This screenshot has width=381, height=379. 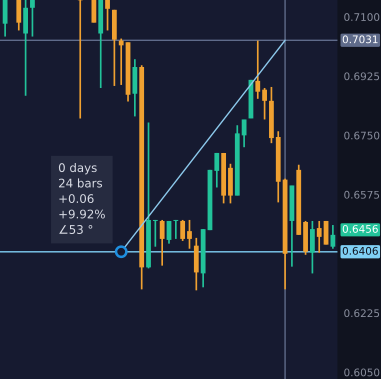 What do you see at coordinates (80, 183) in the screenshot?
I see `annotation: 24 bars` at bounding box center [80, 183].